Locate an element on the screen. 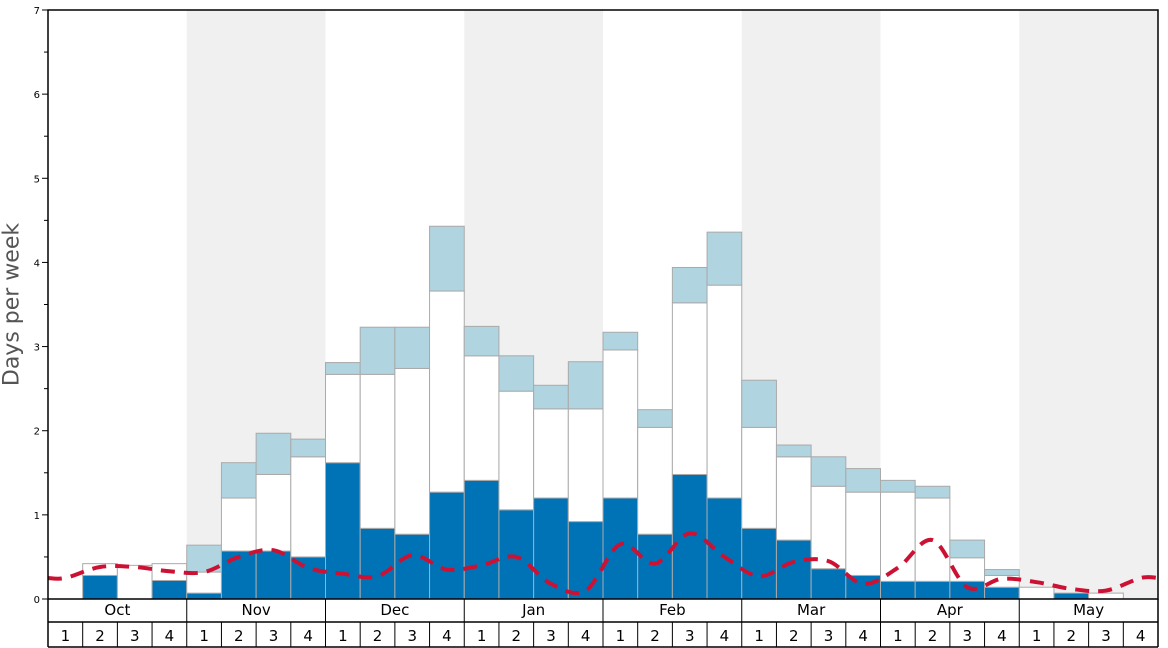  week-label-32: 4 is located at coordinates (1141, 636).